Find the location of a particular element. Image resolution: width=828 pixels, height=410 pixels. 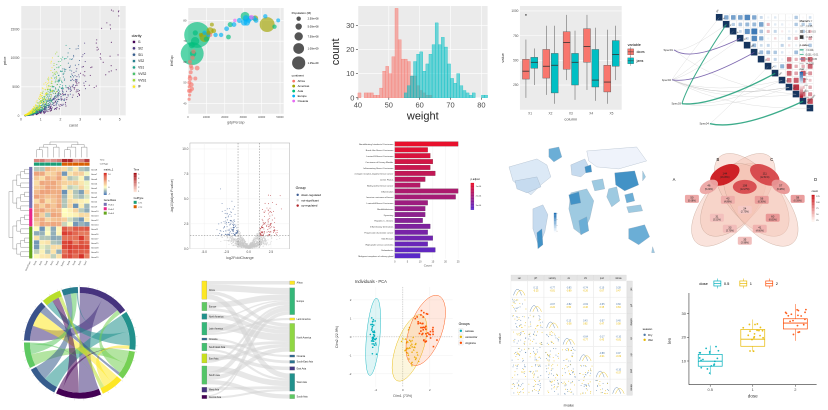

svg-text: 0.82 is located at coordinates (585, 325).